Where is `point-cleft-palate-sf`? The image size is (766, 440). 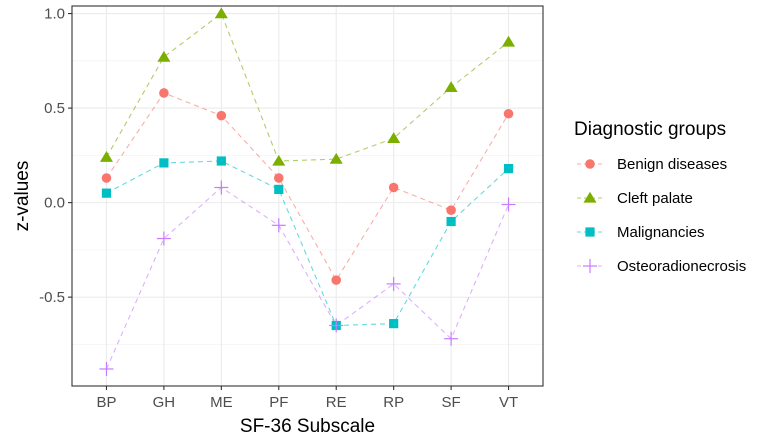
point-cleft-palate-sf is located at coordinates (451, 86).